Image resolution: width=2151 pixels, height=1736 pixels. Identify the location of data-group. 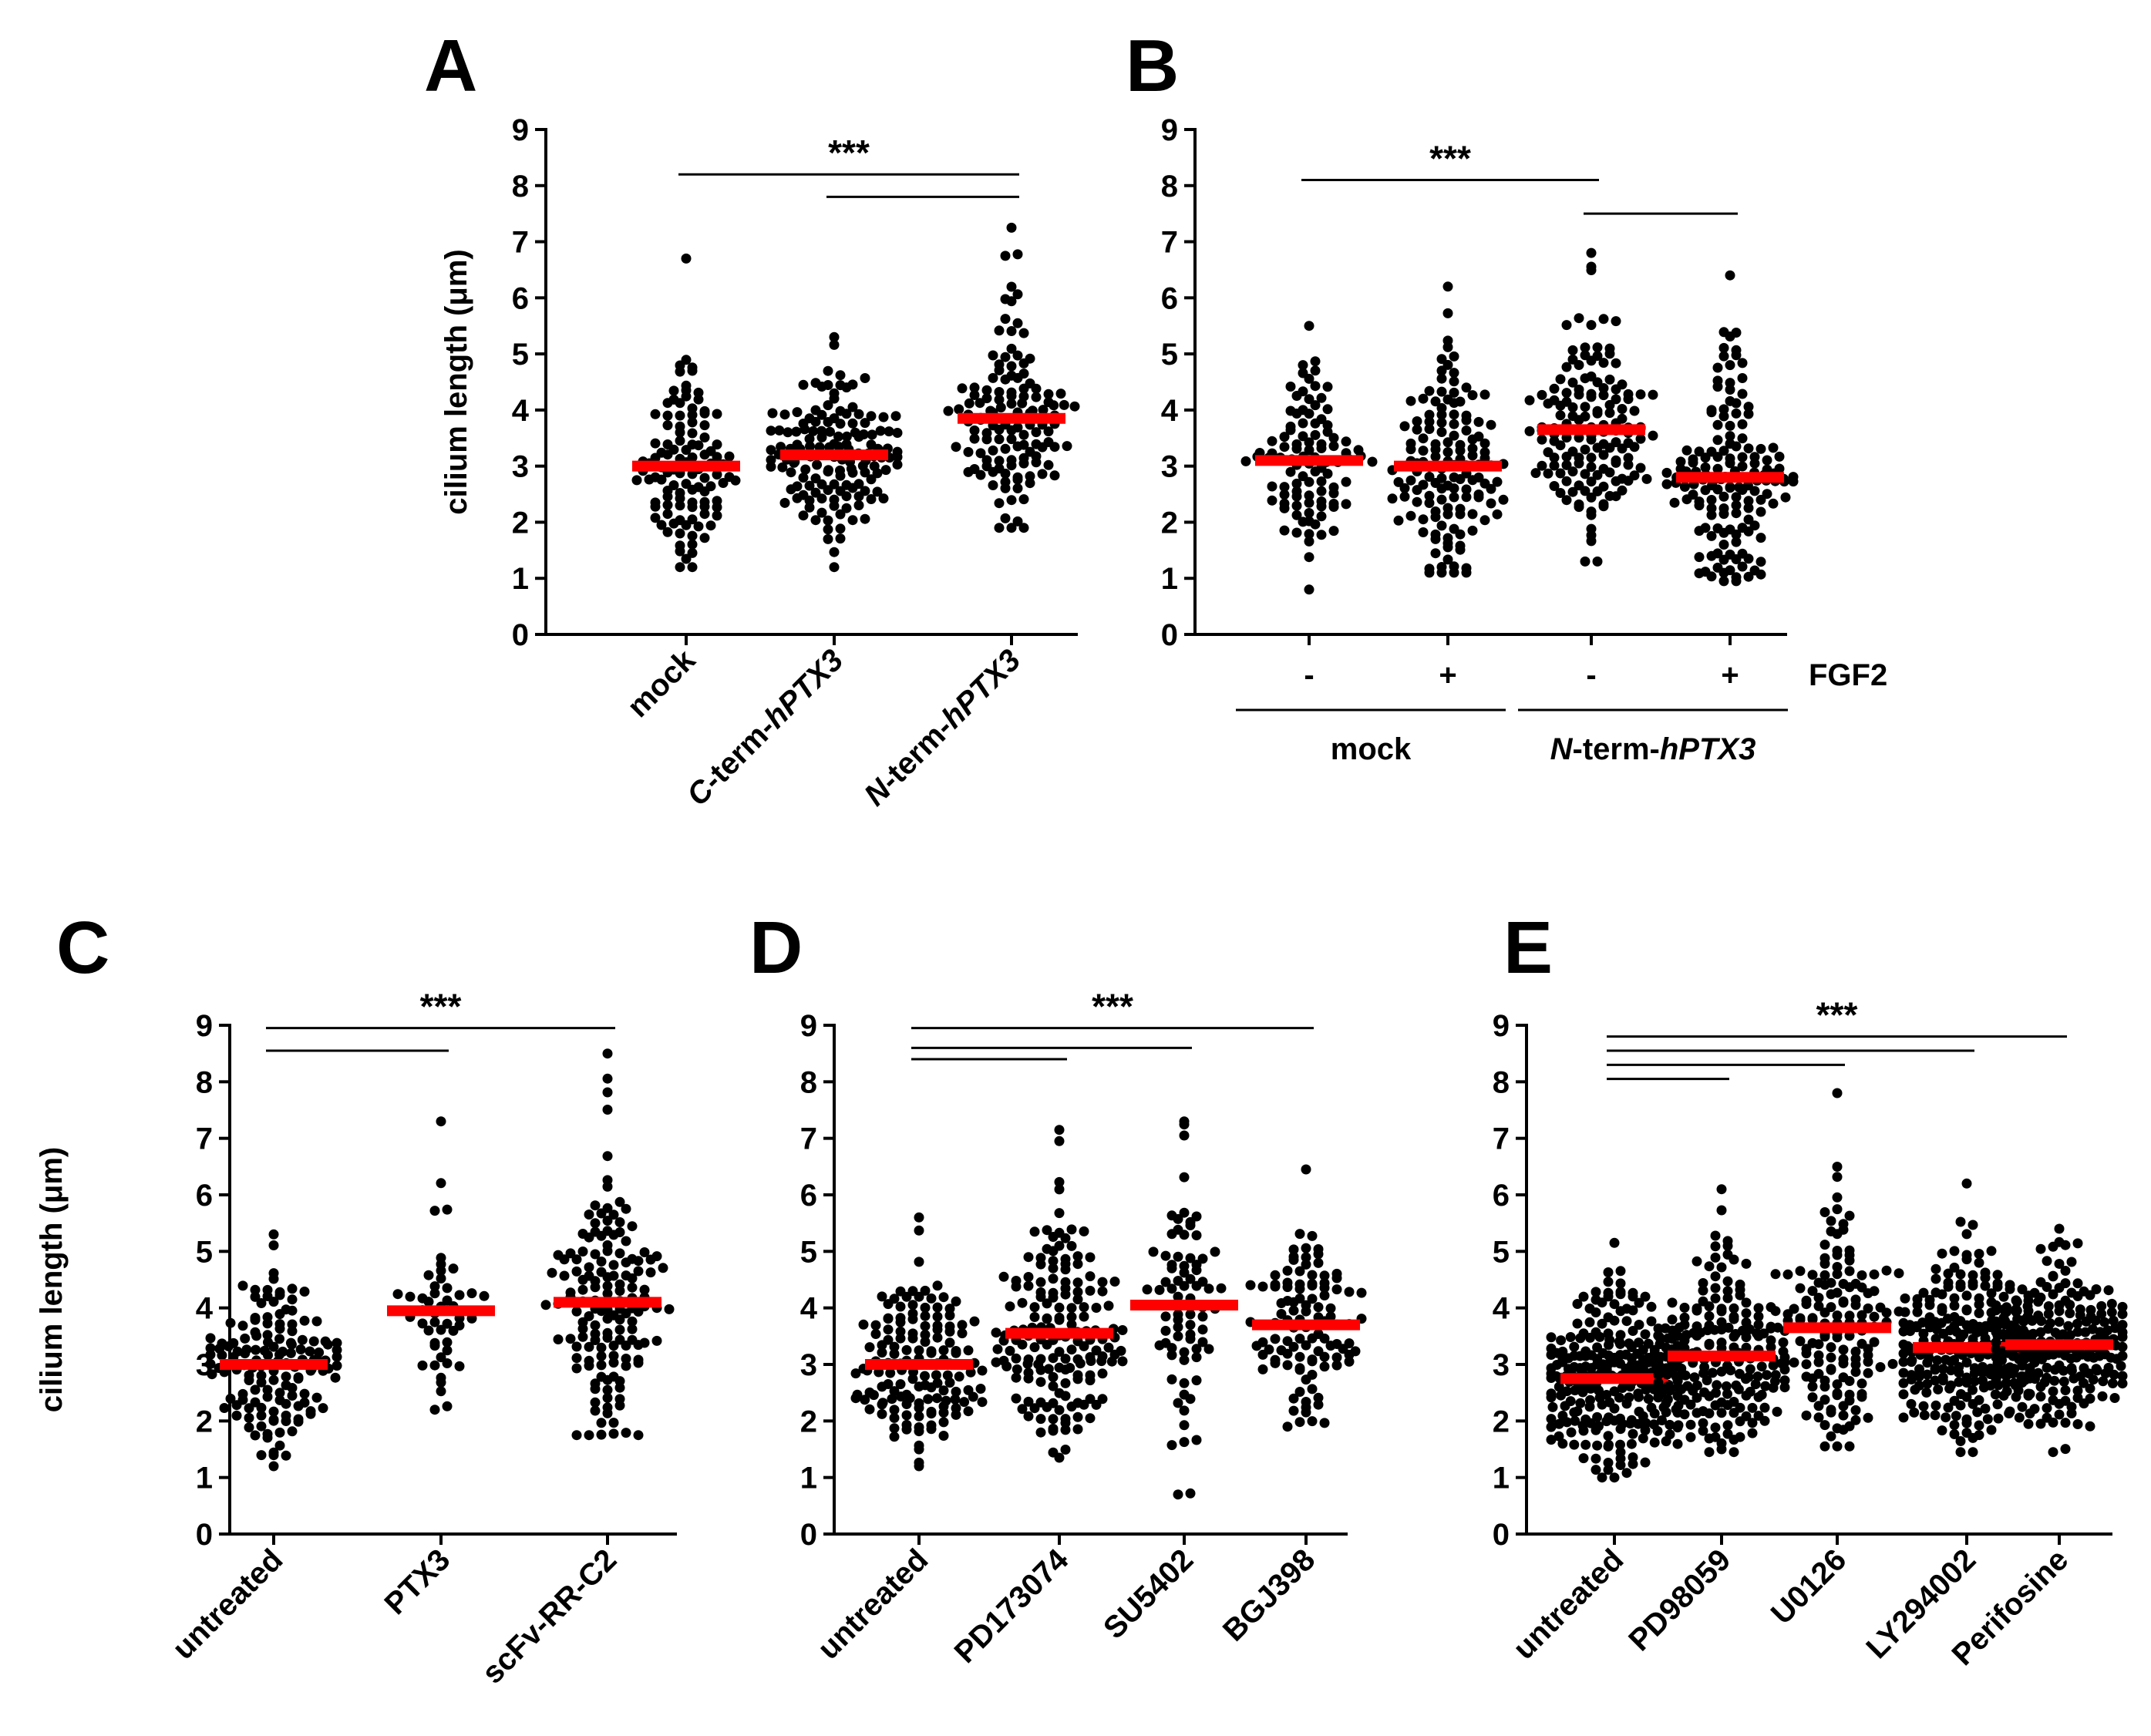
(1966, 1318).